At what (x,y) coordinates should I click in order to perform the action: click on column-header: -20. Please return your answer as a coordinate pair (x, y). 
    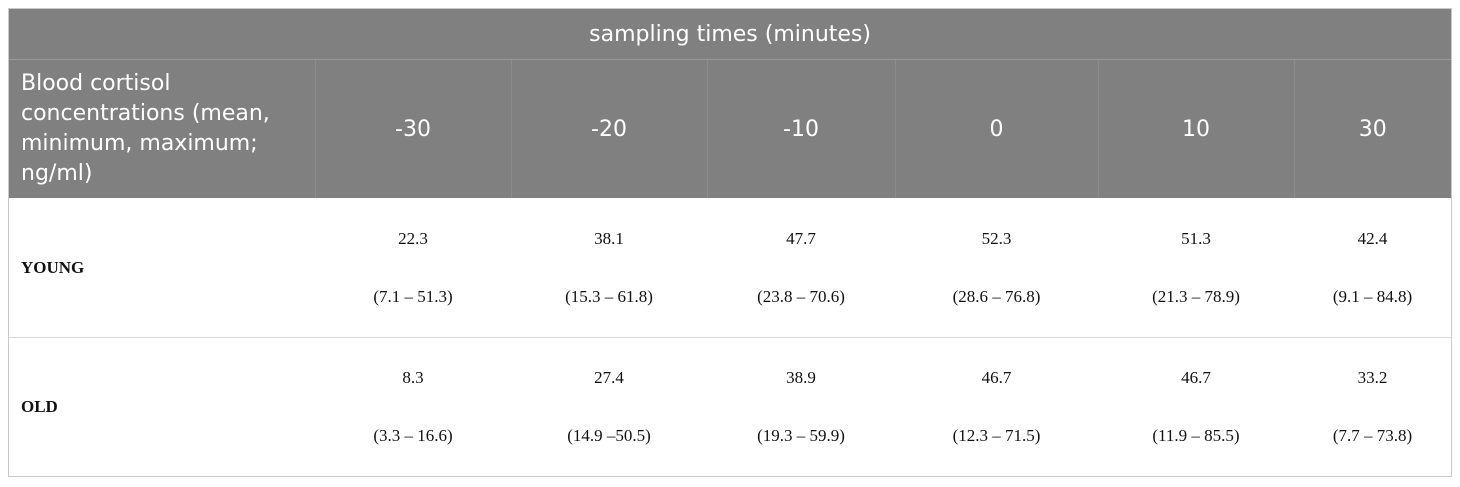
    Looking at the image, I should click on (608, 128).